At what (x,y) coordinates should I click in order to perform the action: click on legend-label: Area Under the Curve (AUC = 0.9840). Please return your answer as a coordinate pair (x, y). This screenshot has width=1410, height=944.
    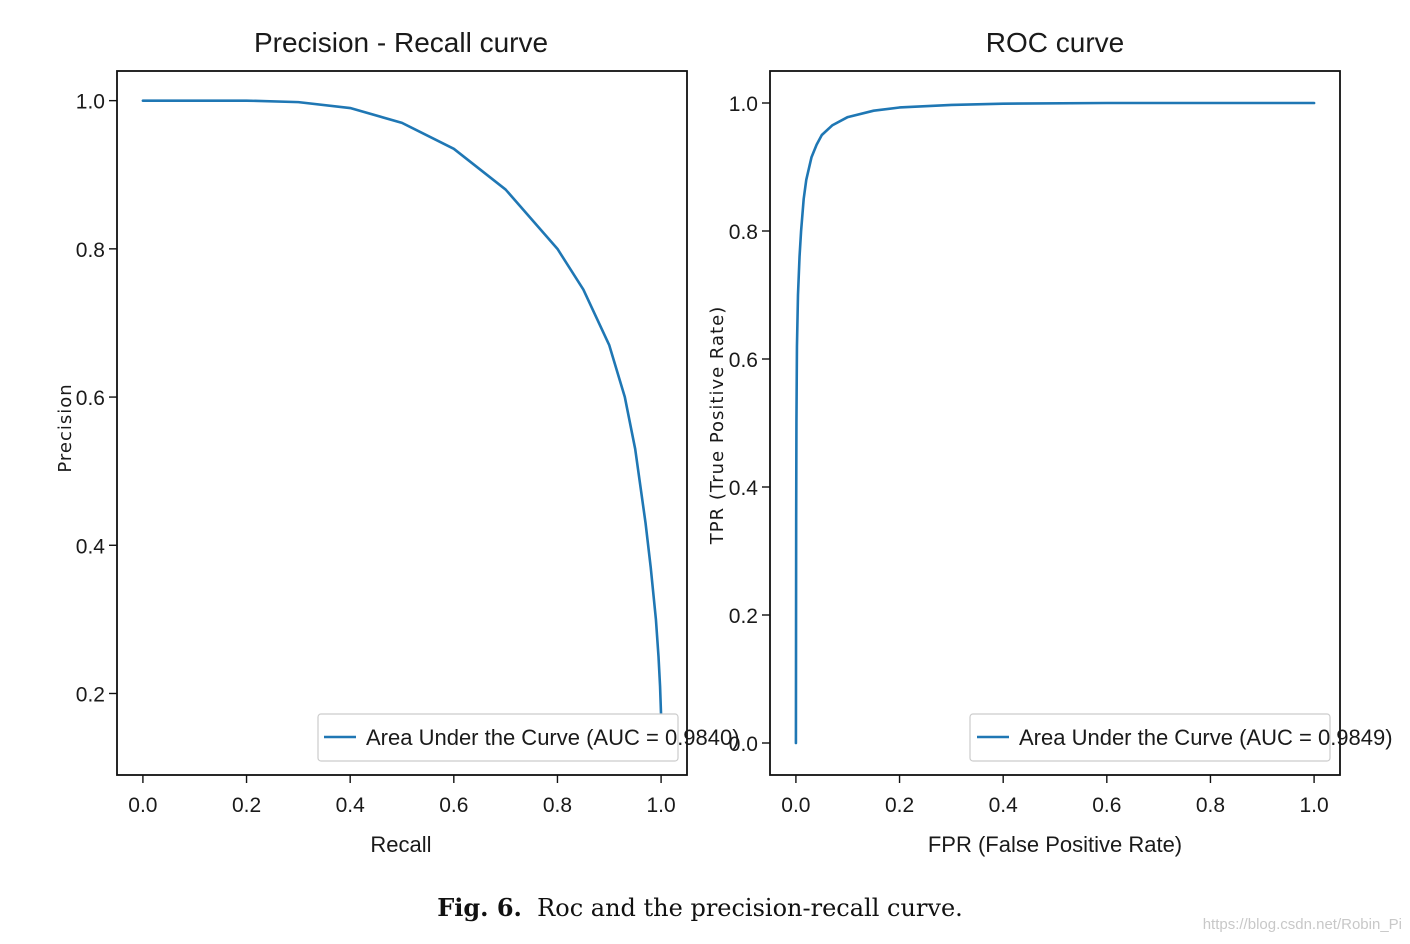
    Looking at the image, I should click on (553, 737).